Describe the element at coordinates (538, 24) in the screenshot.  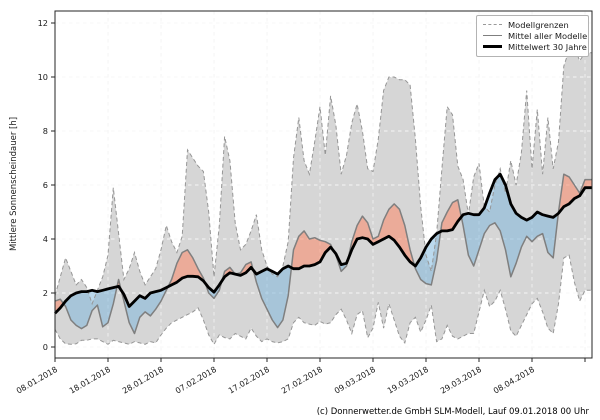
I see `legend-label: Modellgrenzen` at that location.